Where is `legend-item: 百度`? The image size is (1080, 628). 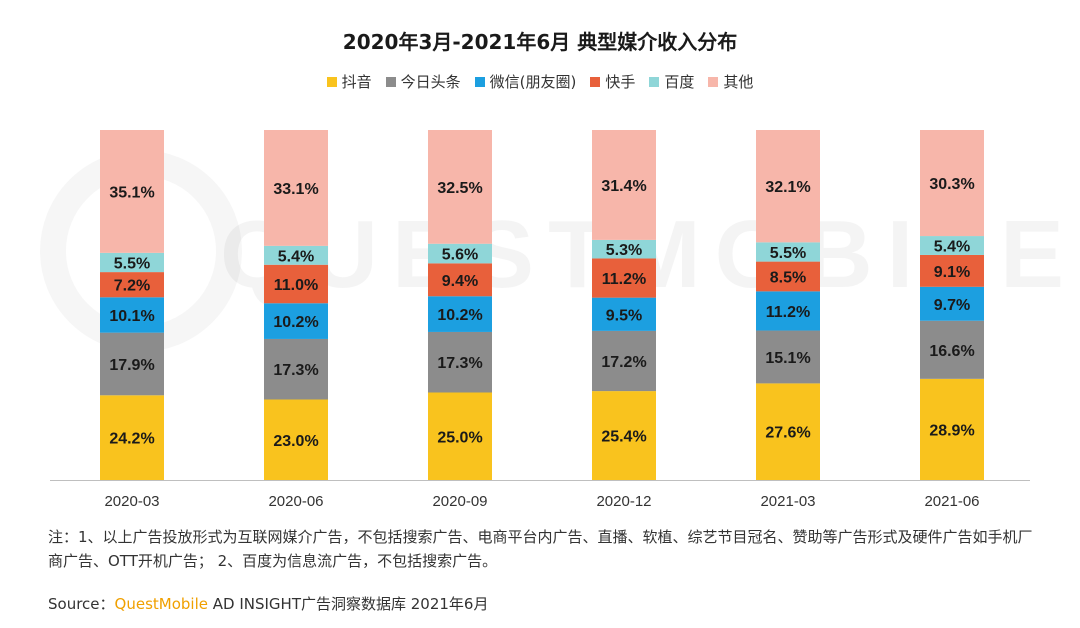
legend-item: 百度 is located at coordinates (671, 81).